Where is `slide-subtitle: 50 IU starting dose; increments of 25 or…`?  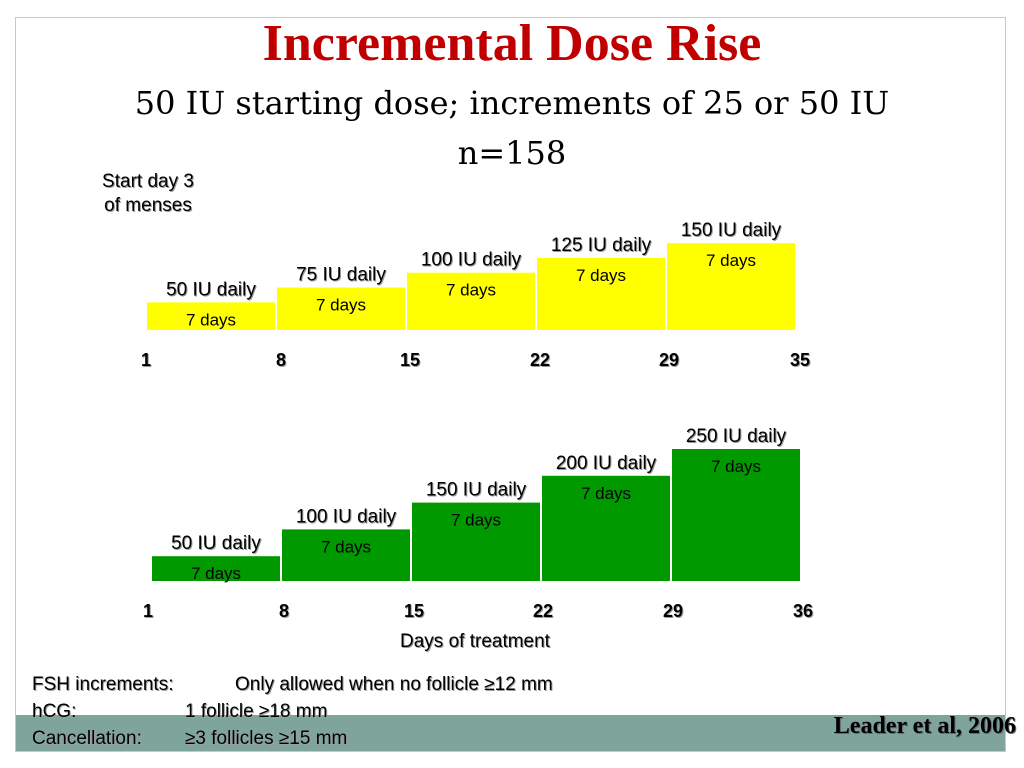 slide-subtitle: 50 IU starting dose; increments of 25 or… is located at coordinates (512, 103).